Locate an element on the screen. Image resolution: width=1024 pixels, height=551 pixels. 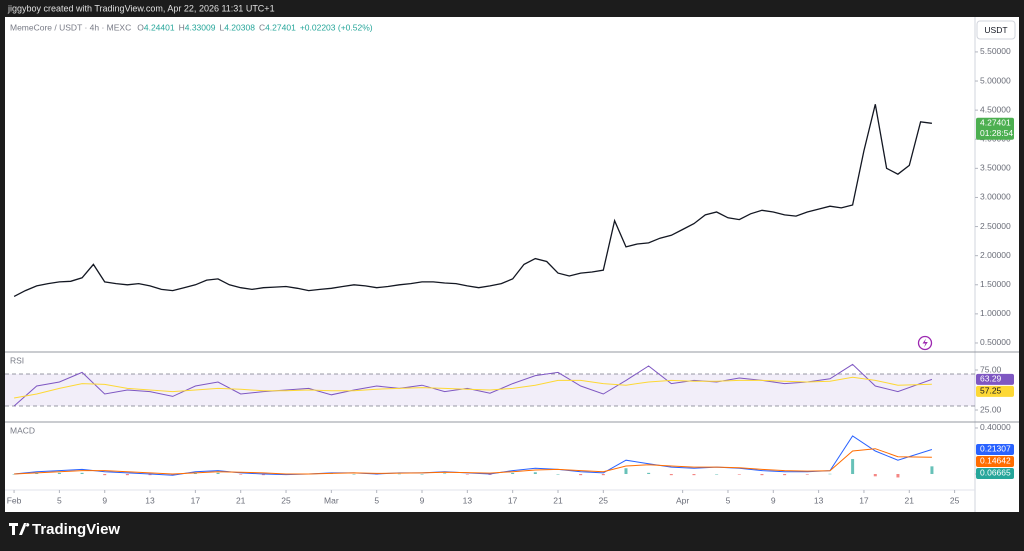
alert-icon is located at coordinates (925, 343).